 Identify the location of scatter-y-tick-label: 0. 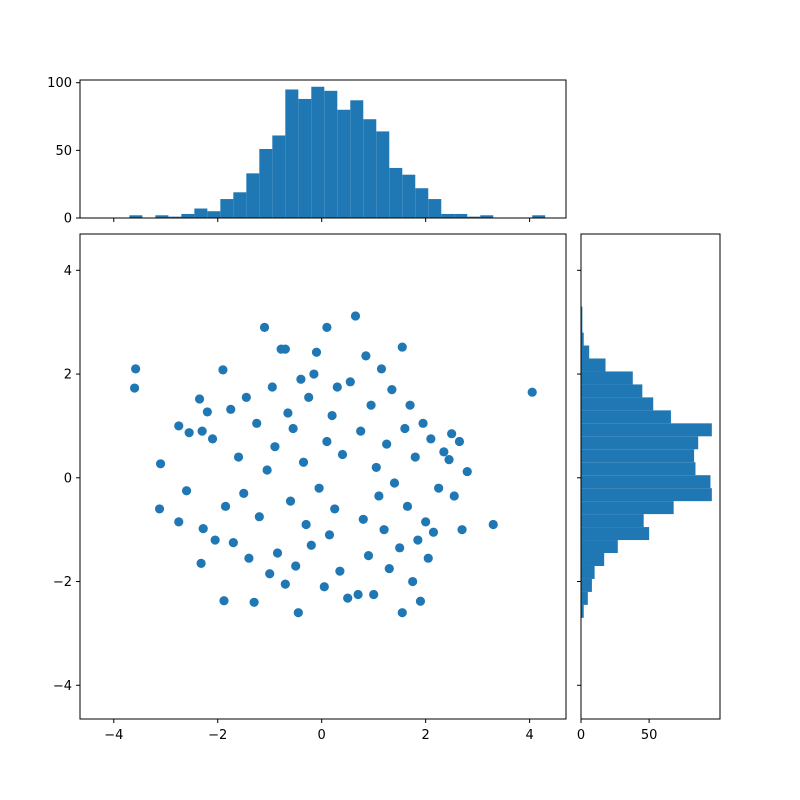
(68, 478).